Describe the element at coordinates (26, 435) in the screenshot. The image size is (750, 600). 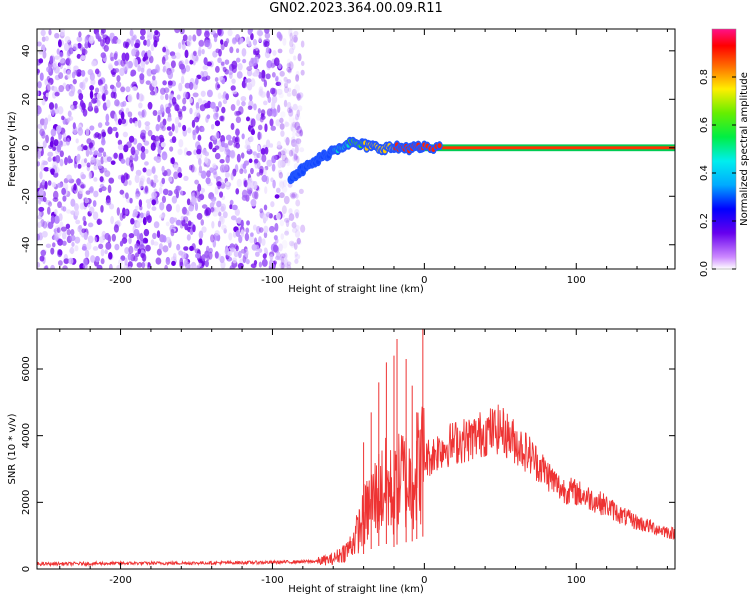
I see `snr-y-tick-label: 4000` at that location.